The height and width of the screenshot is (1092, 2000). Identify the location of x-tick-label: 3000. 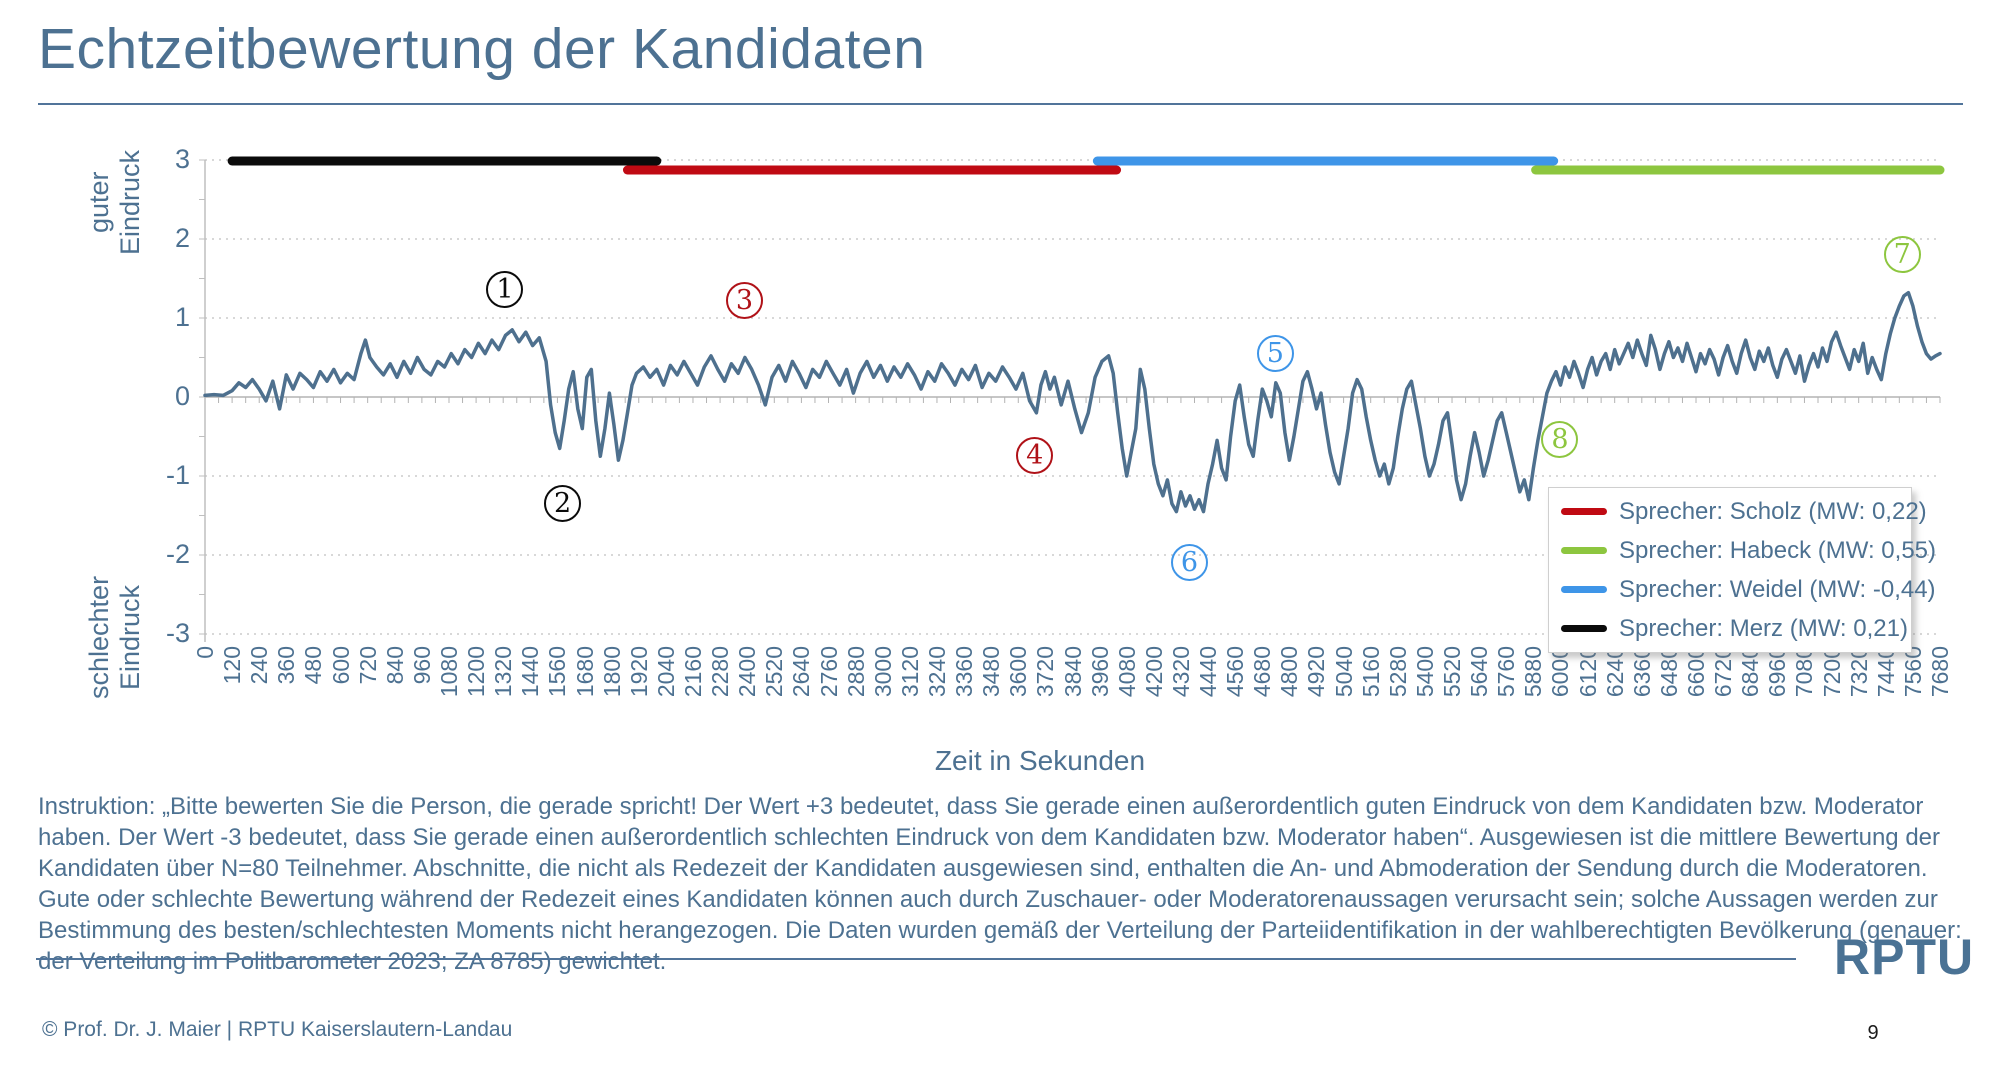
(882, 672).